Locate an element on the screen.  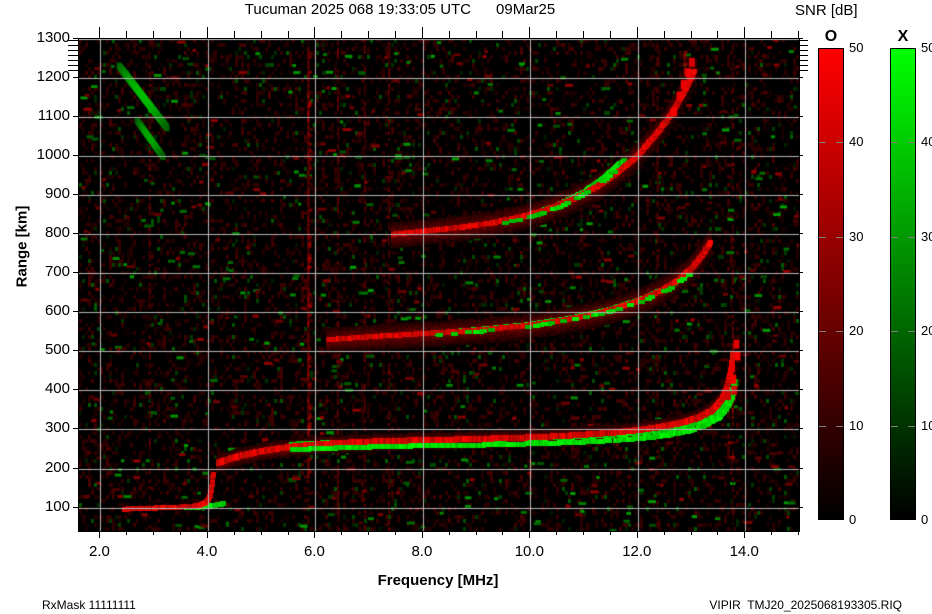
x-tick-label: 2.0 is located at coordinates (99, 551).